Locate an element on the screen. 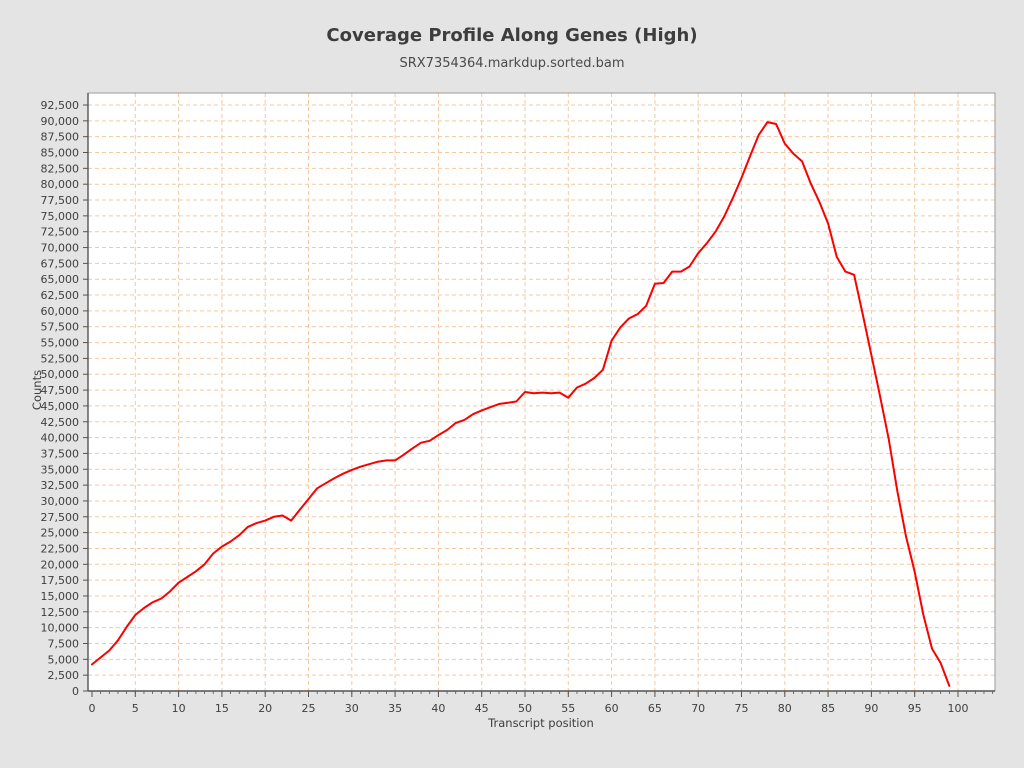 The image size is (1024, 768). y-tick-label: 17,500 is located at coordinates (60, 580).